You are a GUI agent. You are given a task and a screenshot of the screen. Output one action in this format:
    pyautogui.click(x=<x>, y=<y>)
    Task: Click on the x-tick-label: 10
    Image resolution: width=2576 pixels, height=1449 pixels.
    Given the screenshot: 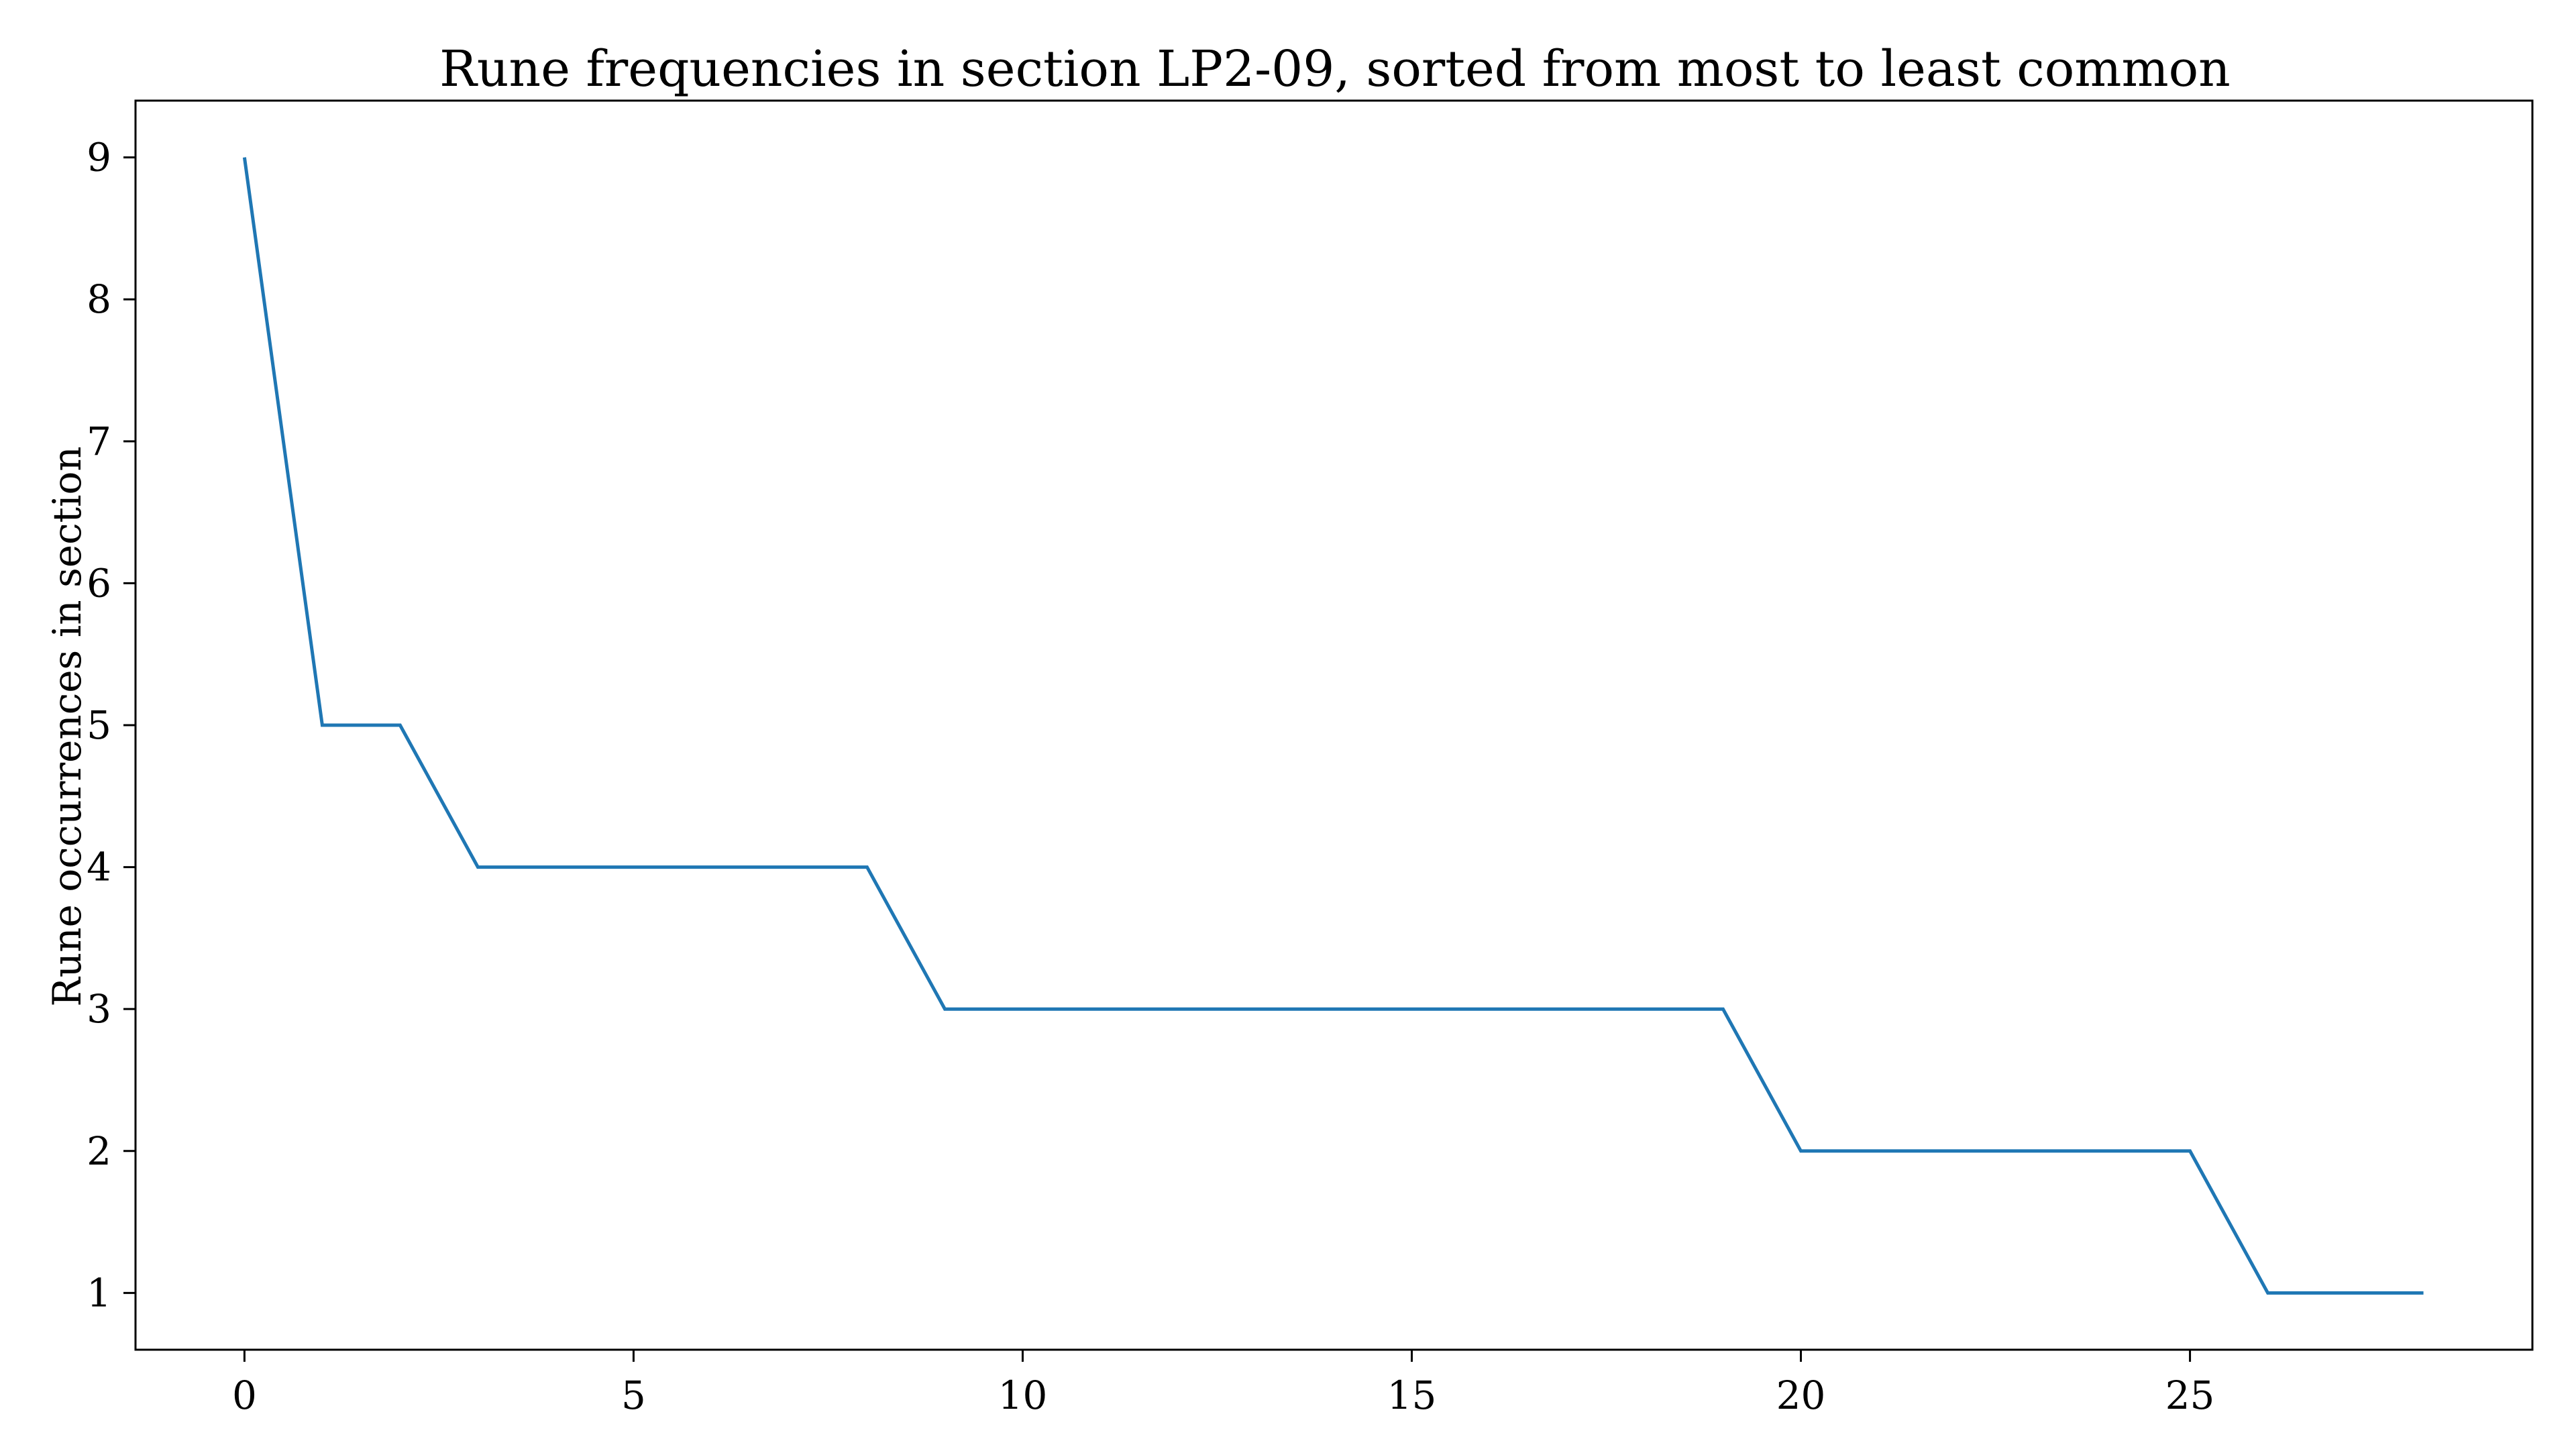 What is the action you would take?
    pyautogui.click(x=1023, y=1395)
    